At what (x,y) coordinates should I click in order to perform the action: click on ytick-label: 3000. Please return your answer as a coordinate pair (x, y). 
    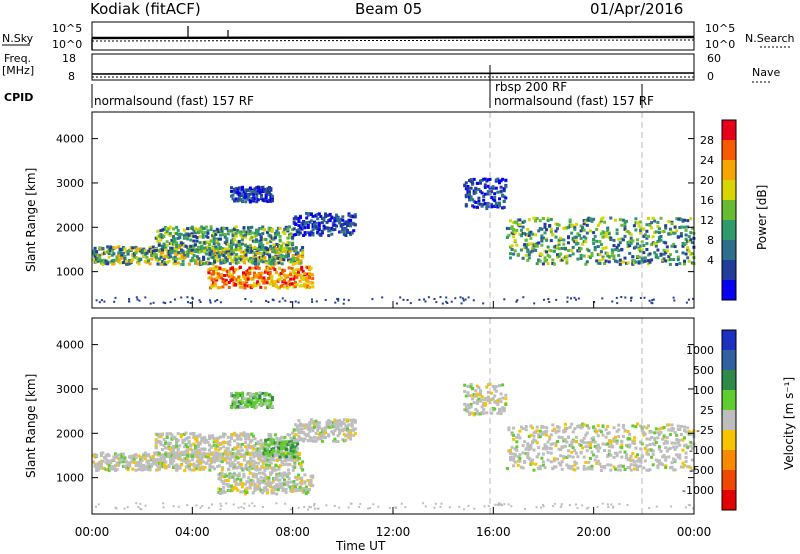
    Looking at the image, I should click on (70, 183).